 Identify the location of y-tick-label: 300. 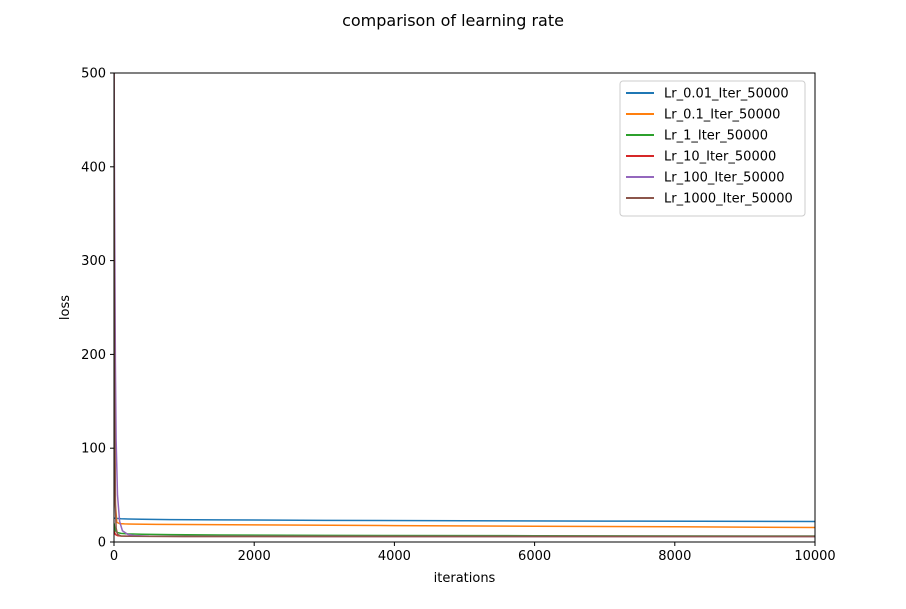
(93, 261).